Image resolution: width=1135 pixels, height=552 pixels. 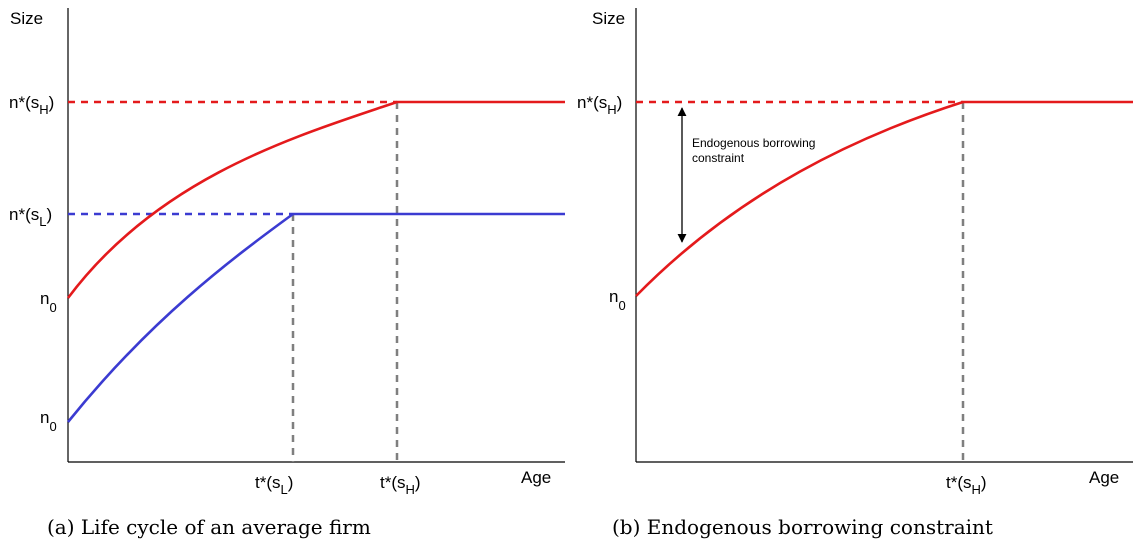 What do you see at coordinates (48, 421) in the screenshot?
I see `label-n0-low: n0` at bounding box center [48, 421].